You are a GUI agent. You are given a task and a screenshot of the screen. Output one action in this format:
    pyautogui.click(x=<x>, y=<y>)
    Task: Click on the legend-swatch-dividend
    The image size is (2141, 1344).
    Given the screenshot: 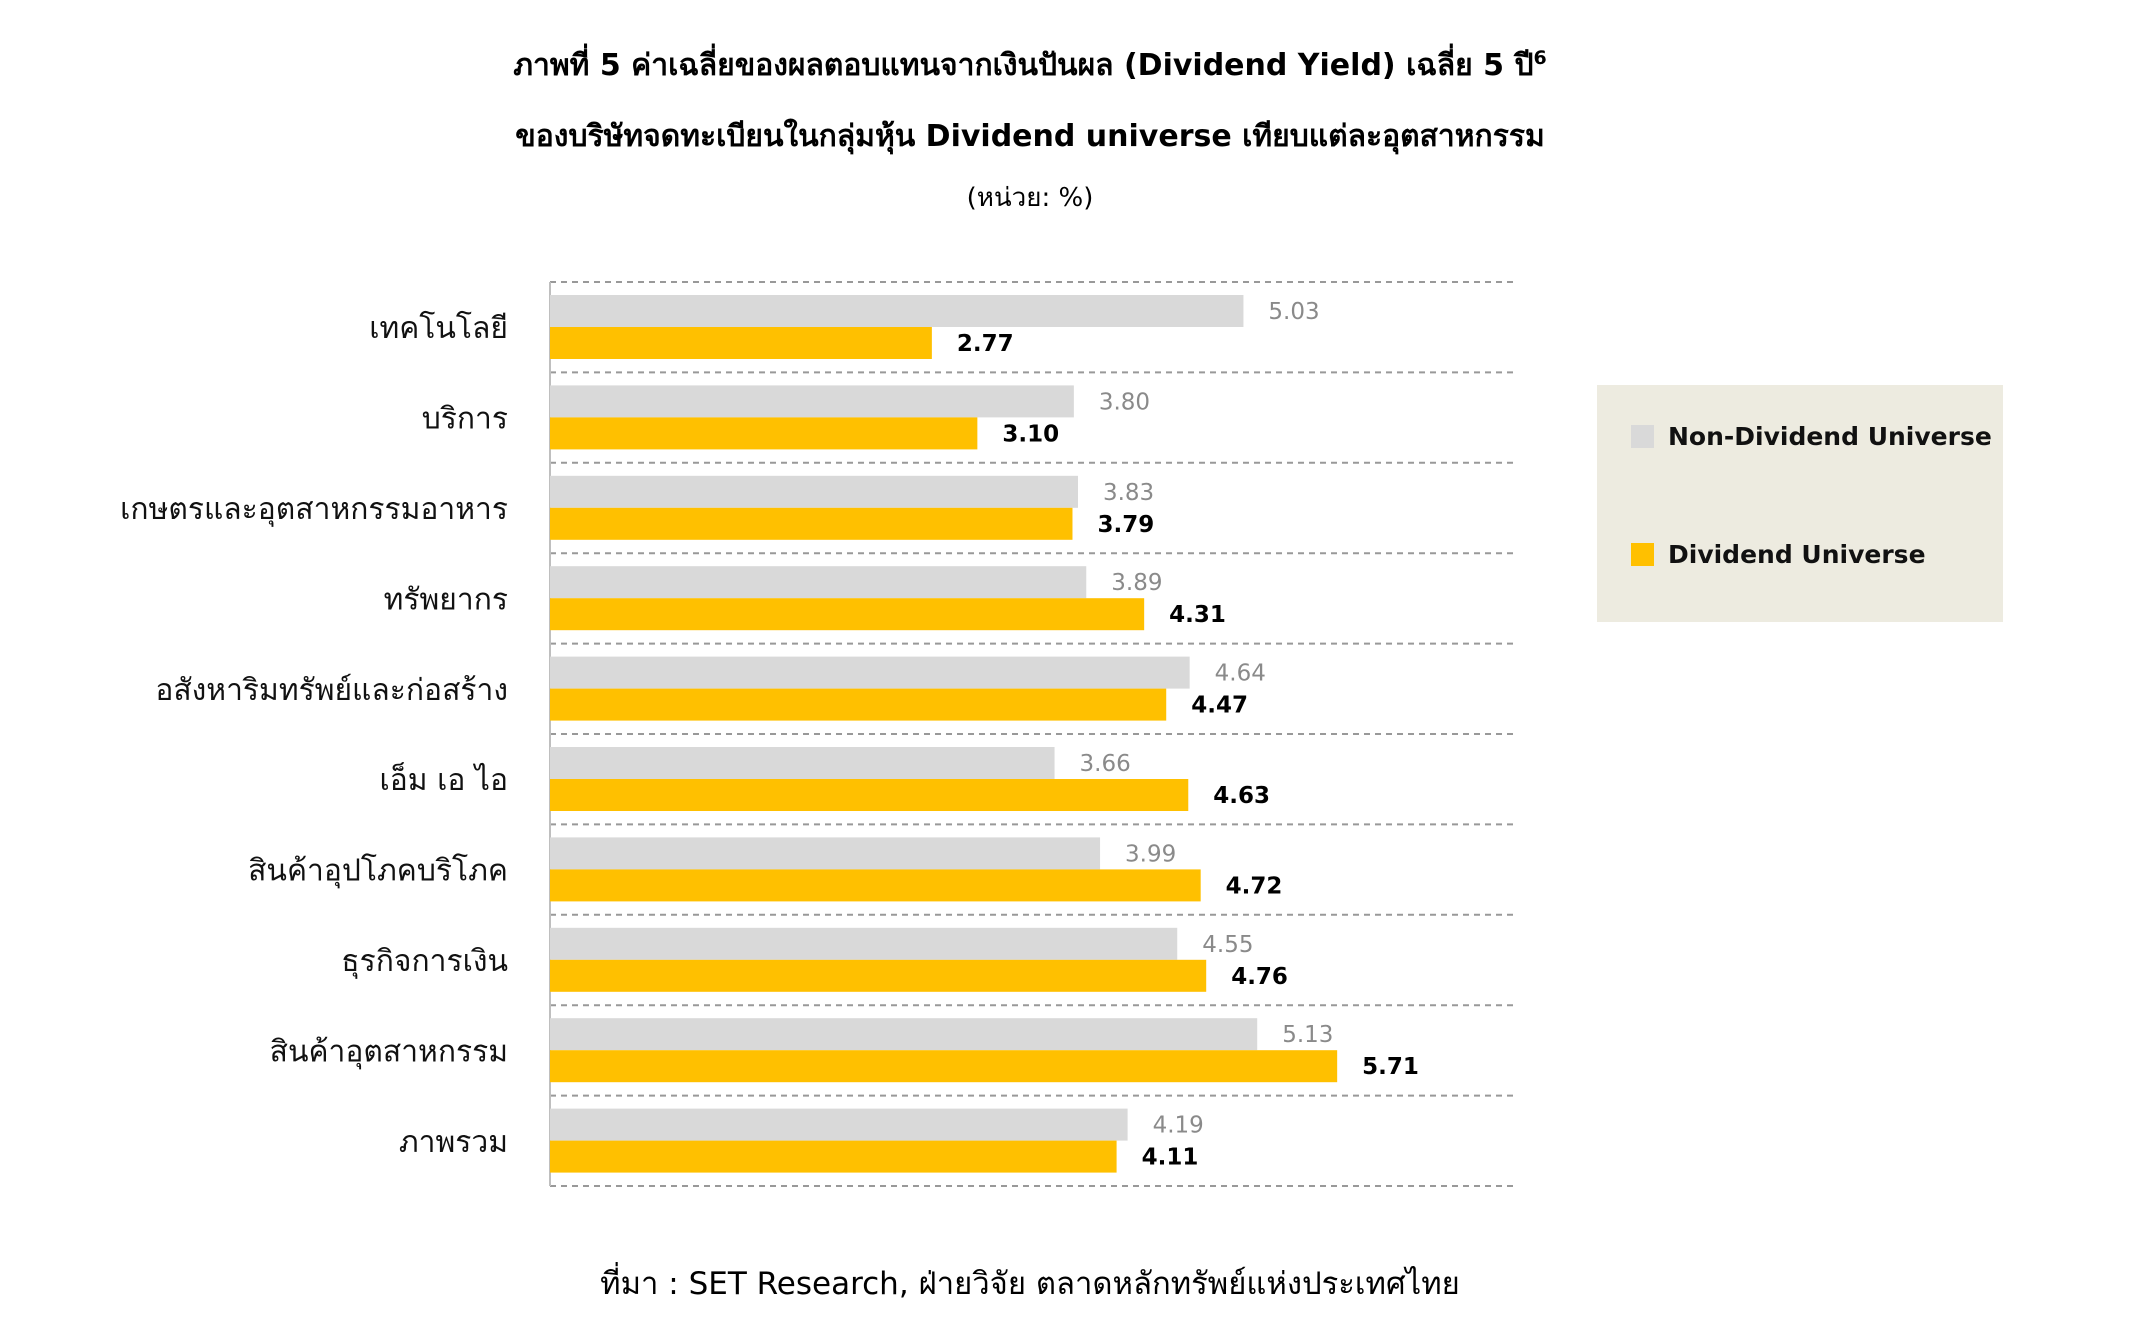 What is the action you would take?
    pyautogui.click(x=1642, y=554)
    